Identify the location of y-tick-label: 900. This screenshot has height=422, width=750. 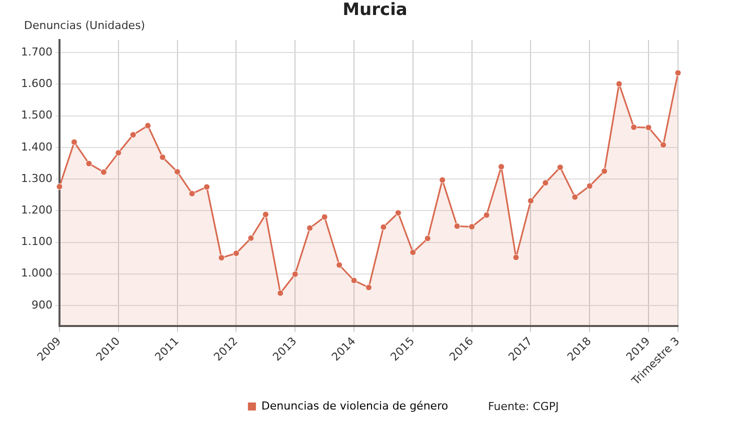
(41, 305).